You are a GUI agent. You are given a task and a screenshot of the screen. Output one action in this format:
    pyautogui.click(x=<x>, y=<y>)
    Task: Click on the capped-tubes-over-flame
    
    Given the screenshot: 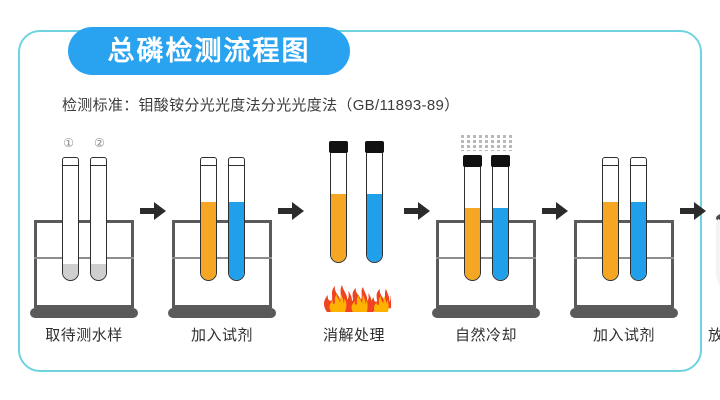 What is the action you would take?
    pyautogui.click(x=354, y=227)
    